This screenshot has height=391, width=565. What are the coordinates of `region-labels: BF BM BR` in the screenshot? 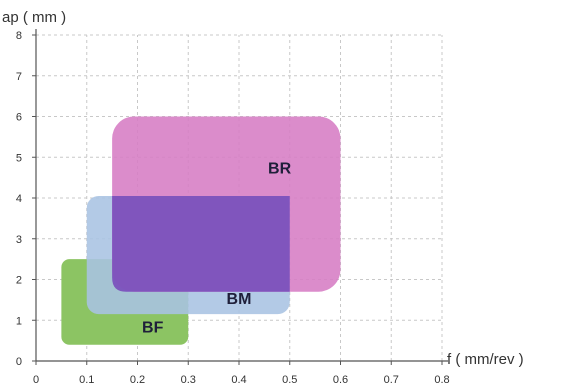 It's located at (217, 249).